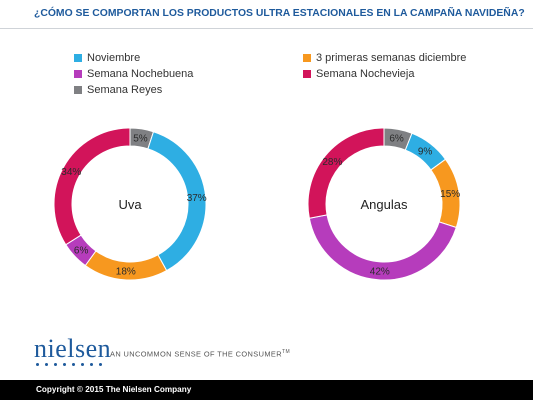  What do you see at coordinates (92, 186) in the screenshot?
I see `uva-slice-semana-nochevieja` at bounding box center [92, 186].